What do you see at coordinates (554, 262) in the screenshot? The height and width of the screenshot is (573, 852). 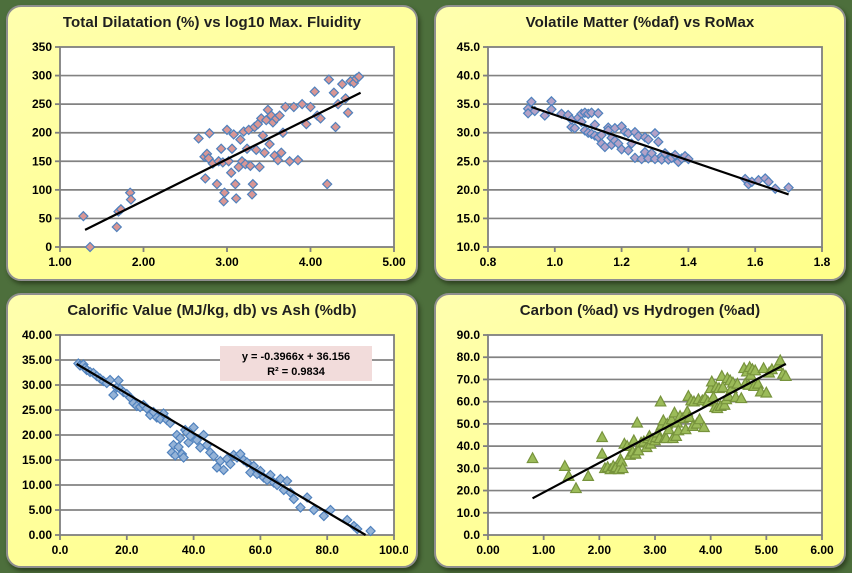 I see `svg-text: 1.0` at bounding box center [554, 262].